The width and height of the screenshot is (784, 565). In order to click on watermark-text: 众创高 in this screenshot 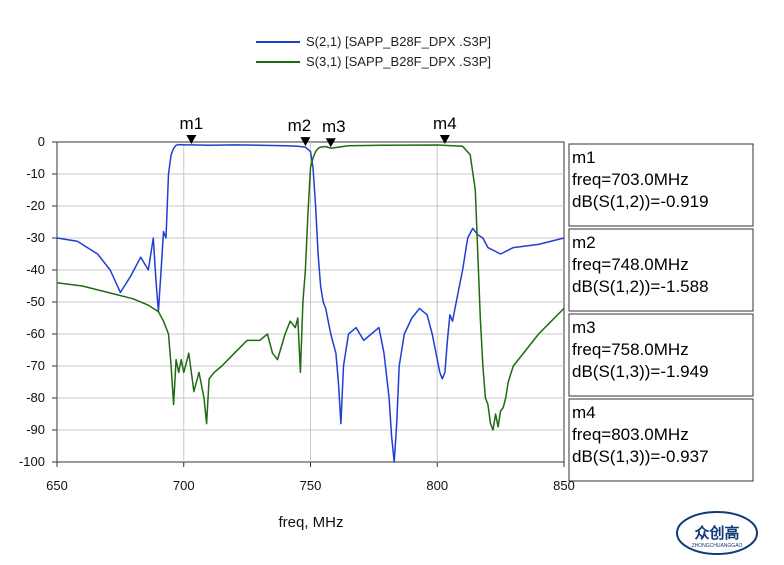, I will do `click(716, 533)`.